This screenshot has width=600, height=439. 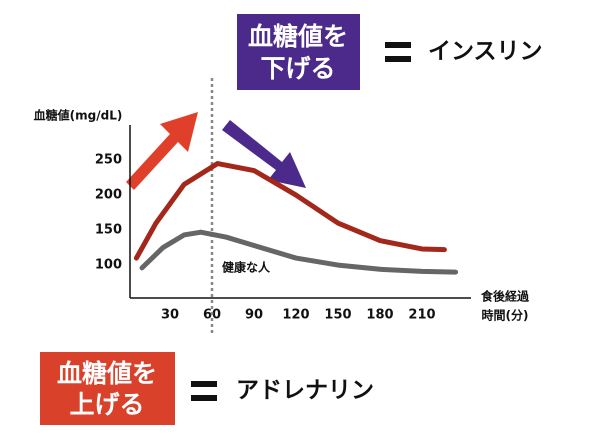 I want to click on y-axis-label: 血糖値(mg/dL), so click(x=78, y=115).